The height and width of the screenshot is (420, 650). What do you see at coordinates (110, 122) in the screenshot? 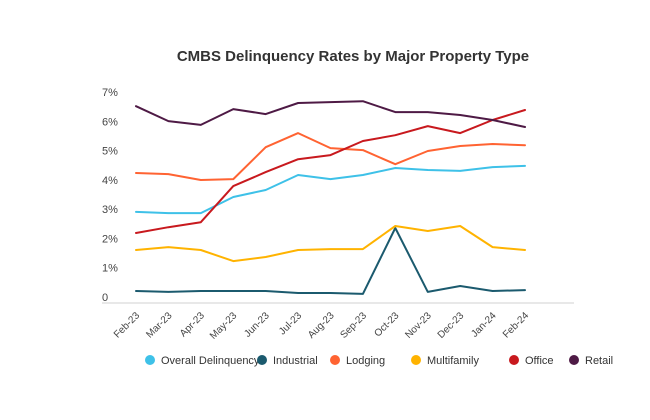
I see `y-tick-label: 6%` at bounding box center [110, 122].